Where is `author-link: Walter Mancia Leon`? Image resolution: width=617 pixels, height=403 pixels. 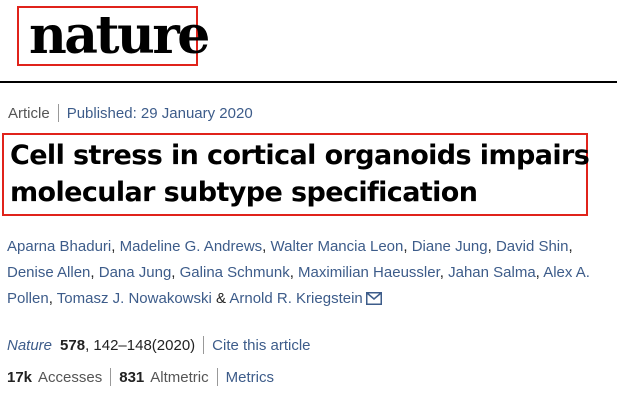
author-link: Walter Mancia Leon is located at coordinates (337, 246).